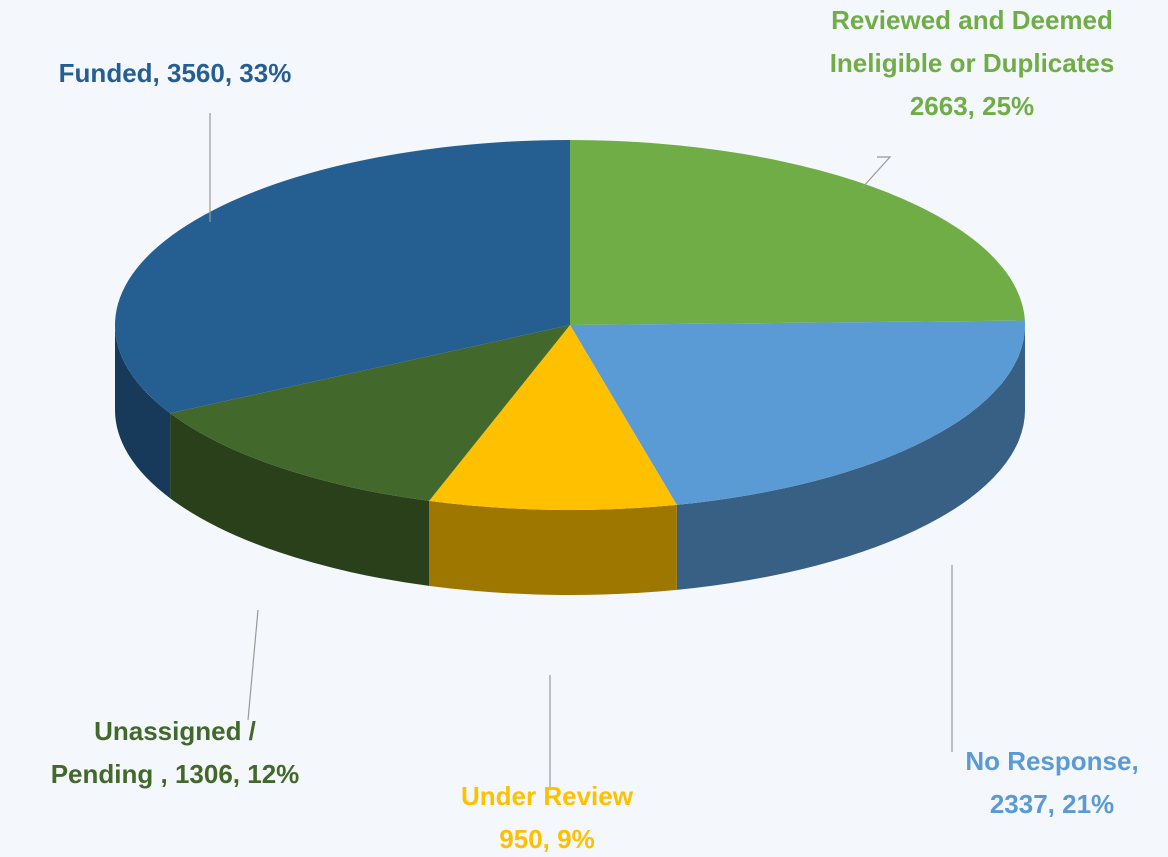 This screenshot has height=857, width=1168. Describe the element at coordinates (175, 731) in the screenshot. I see `data-label: Unassigned /` at that location.